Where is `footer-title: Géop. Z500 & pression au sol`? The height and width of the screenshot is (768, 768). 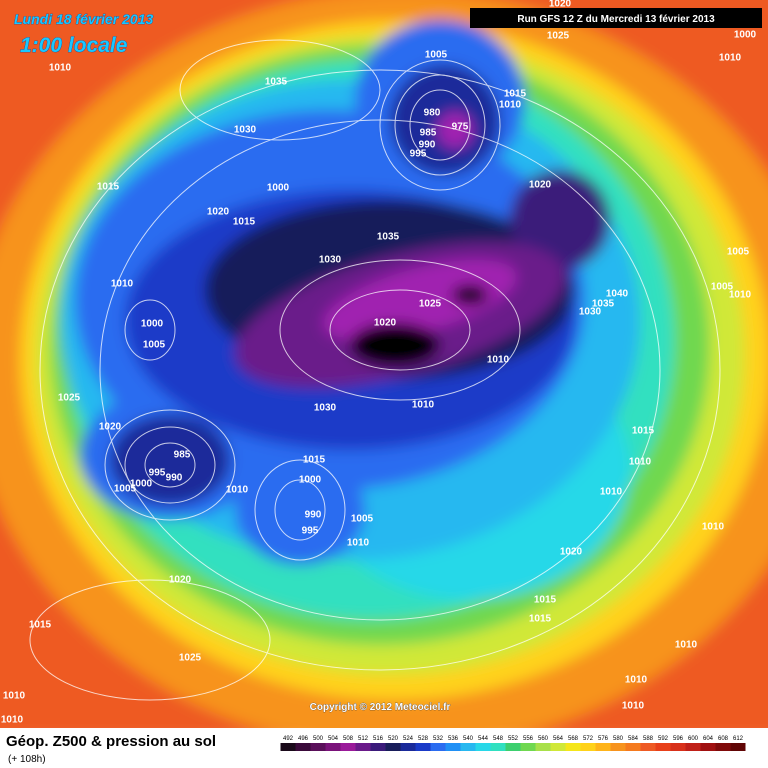
footer-title: Géop. Z500 & pression au sol is located at coordinates (111, 741).